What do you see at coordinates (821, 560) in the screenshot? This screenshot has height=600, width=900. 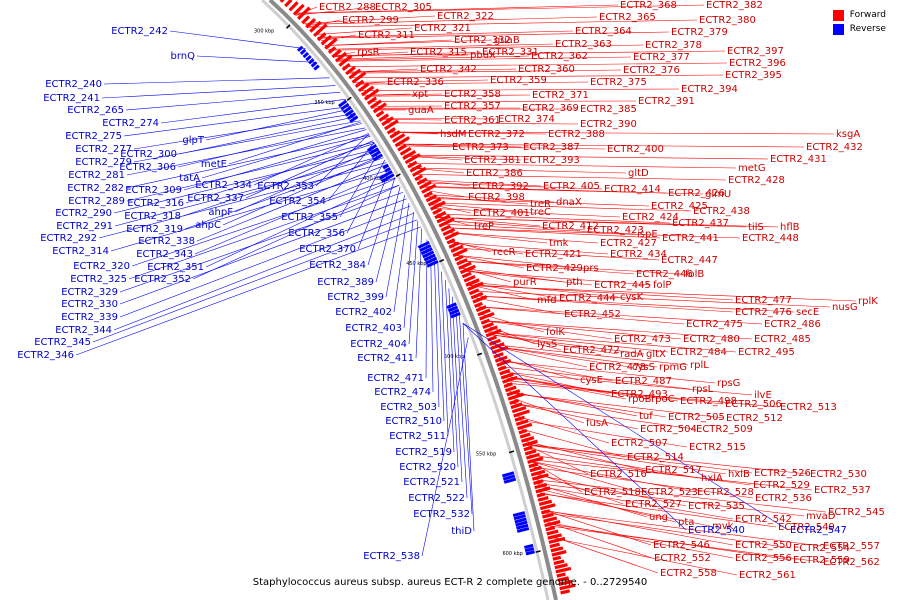 I see `forward-label: ECTR2_559` at bounding box center [821, 560].